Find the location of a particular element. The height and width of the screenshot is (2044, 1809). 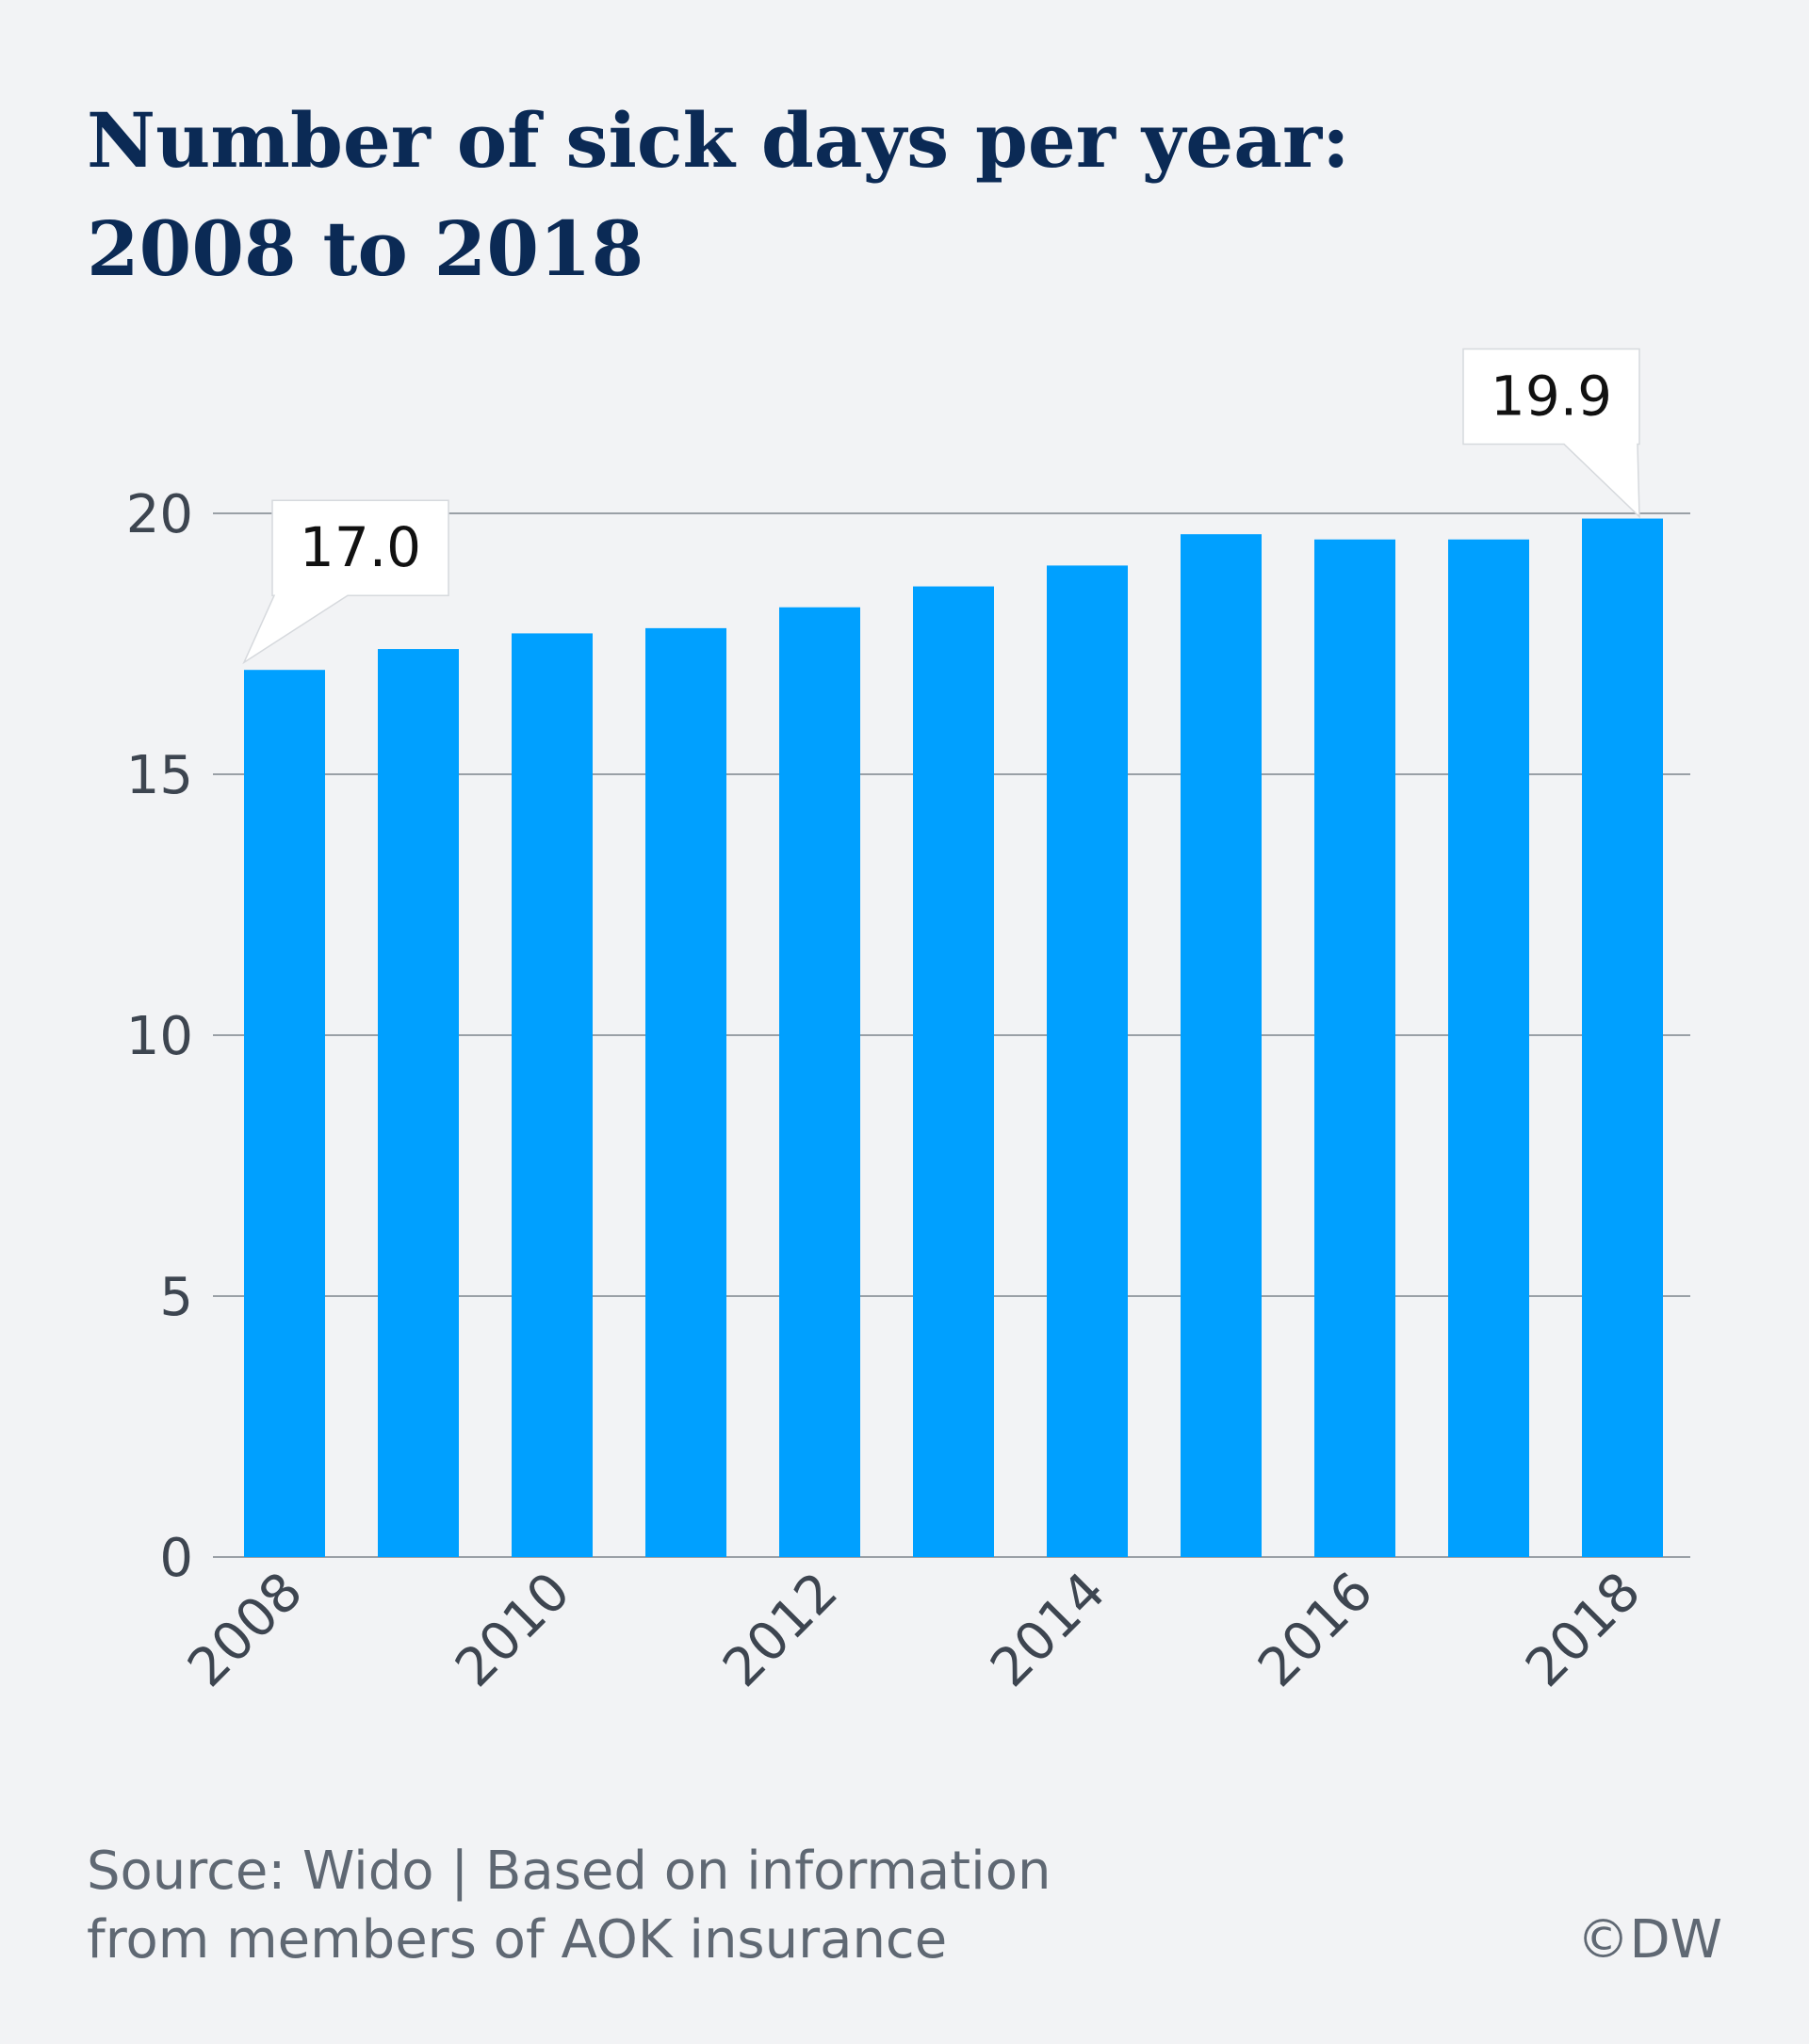

x-tick-label: 2018 is located at coordinates (1583, 1630).